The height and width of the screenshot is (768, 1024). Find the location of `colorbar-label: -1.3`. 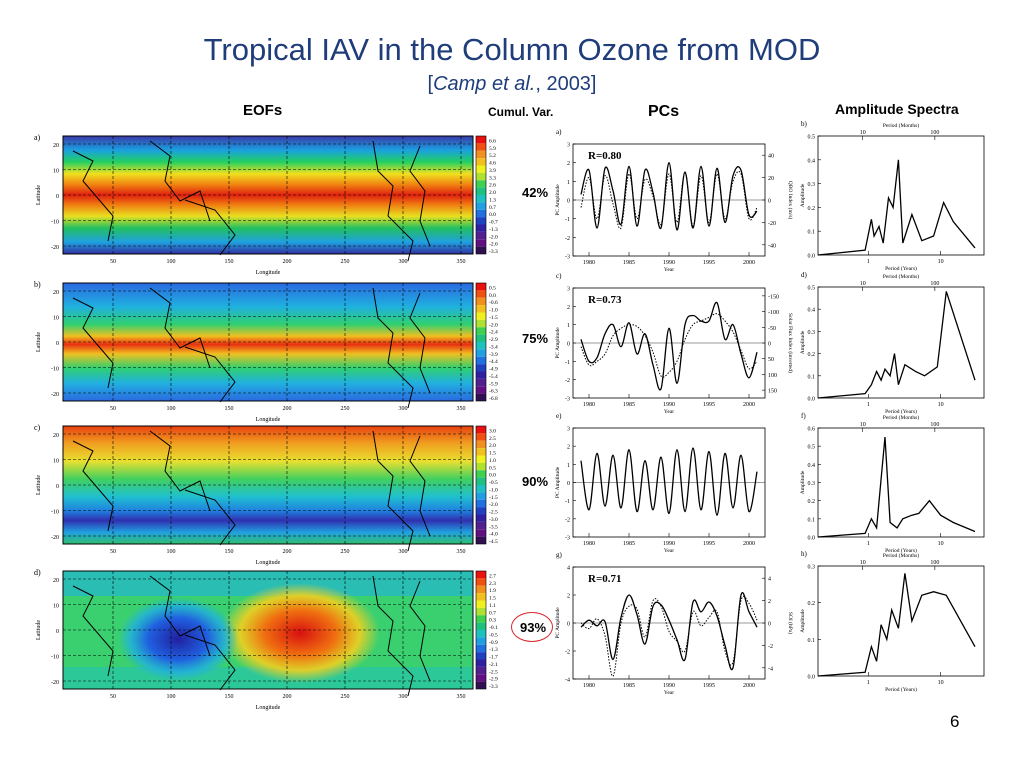

colorbar-label: -1.3 is located at coordinates (493, 230).